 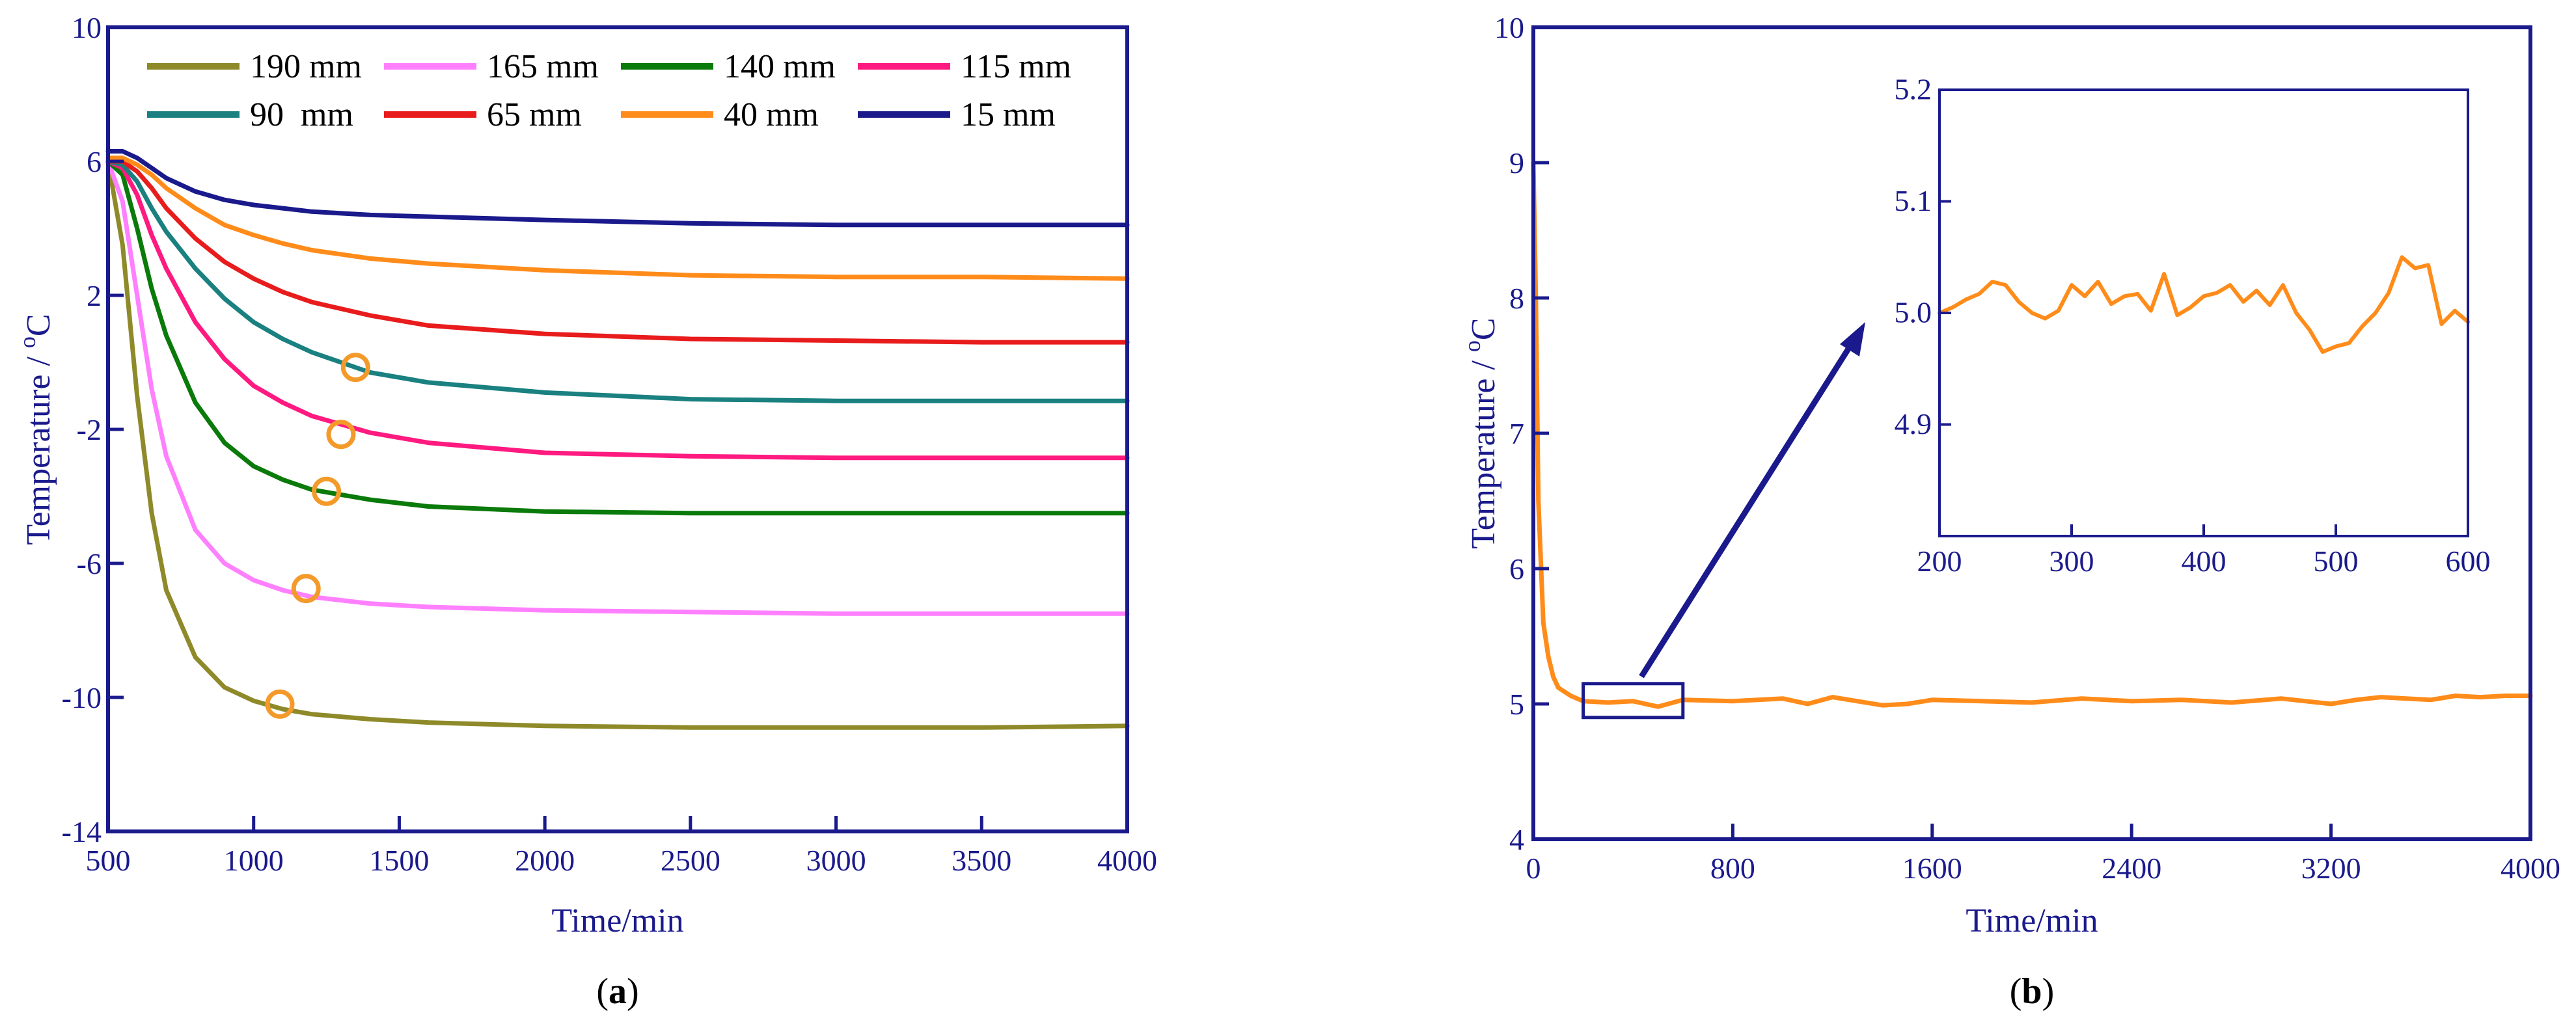 I want to click on panel-a-series-65mm, so click(x=617, y=252).